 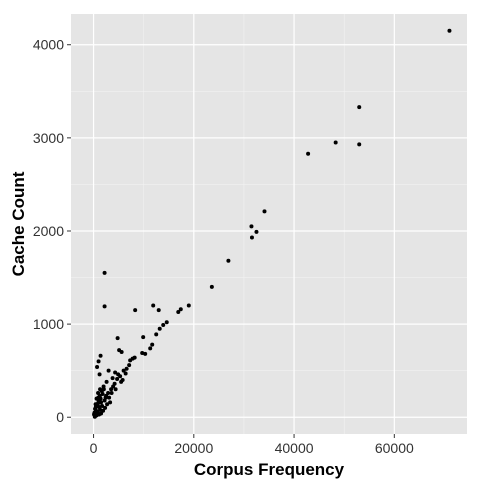 I want to click on x-tick-label: 20000, so click(x=193, y=448).